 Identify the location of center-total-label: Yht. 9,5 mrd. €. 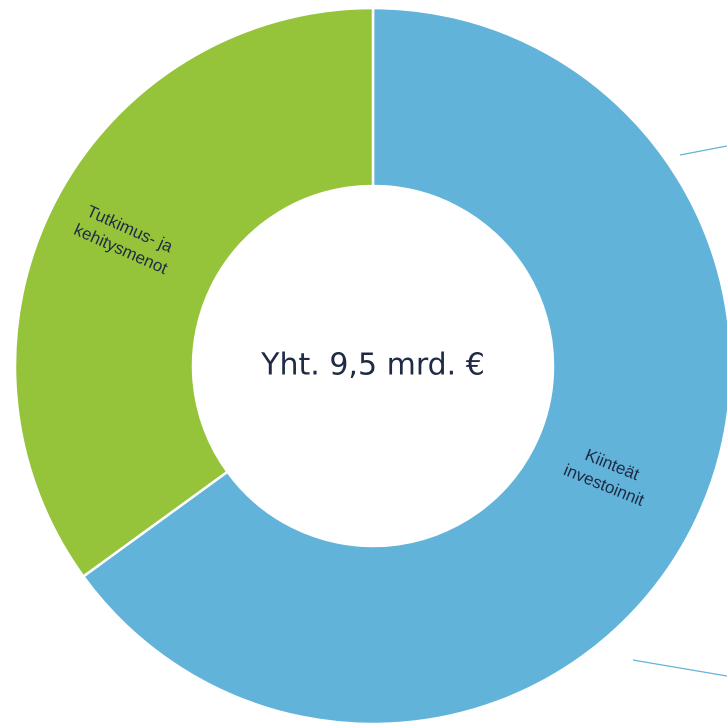
(372, 365).